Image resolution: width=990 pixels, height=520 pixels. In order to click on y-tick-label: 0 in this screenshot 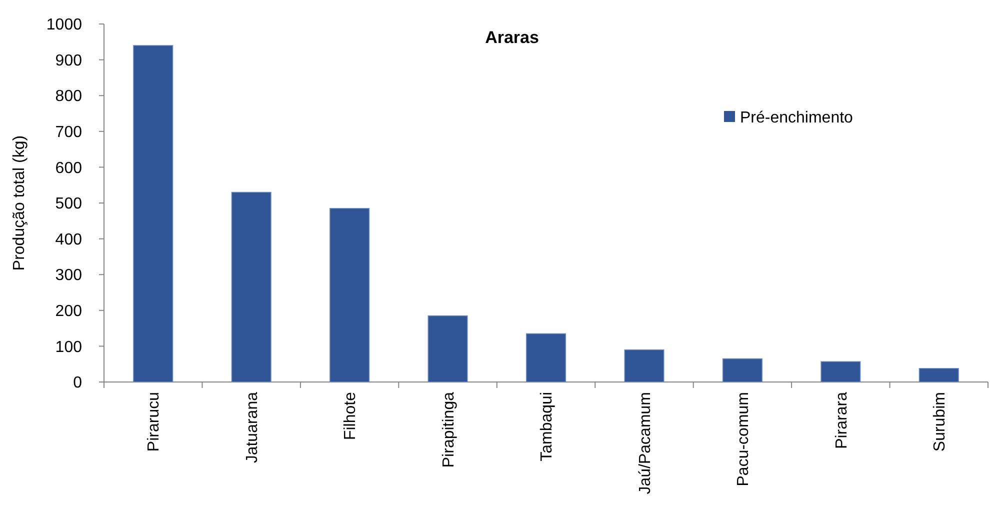, I will do `click(77, 383)`.